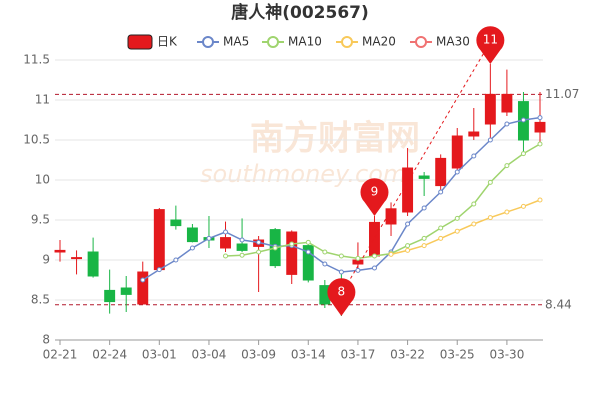 The height and width of the screenshot is (400, 600). What do you see at coordinates (379, 42) in the screenshot?
I see `legend-label: MA20` at bounding box center [379, 42].